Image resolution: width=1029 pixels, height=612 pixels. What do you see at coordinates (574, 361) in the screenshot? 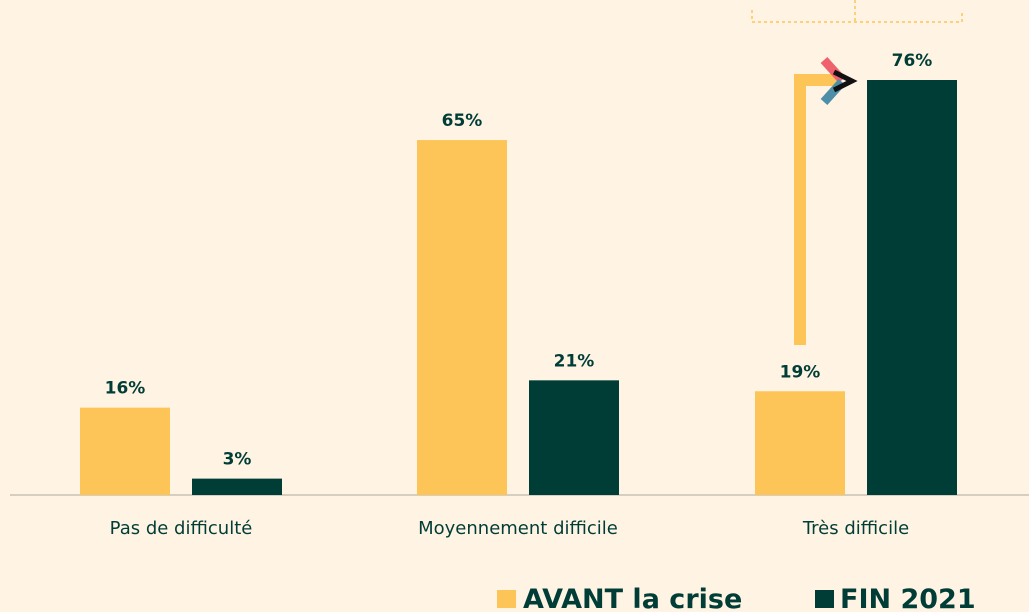
I see `value-label: 21%` at bounding box center [574, 361].